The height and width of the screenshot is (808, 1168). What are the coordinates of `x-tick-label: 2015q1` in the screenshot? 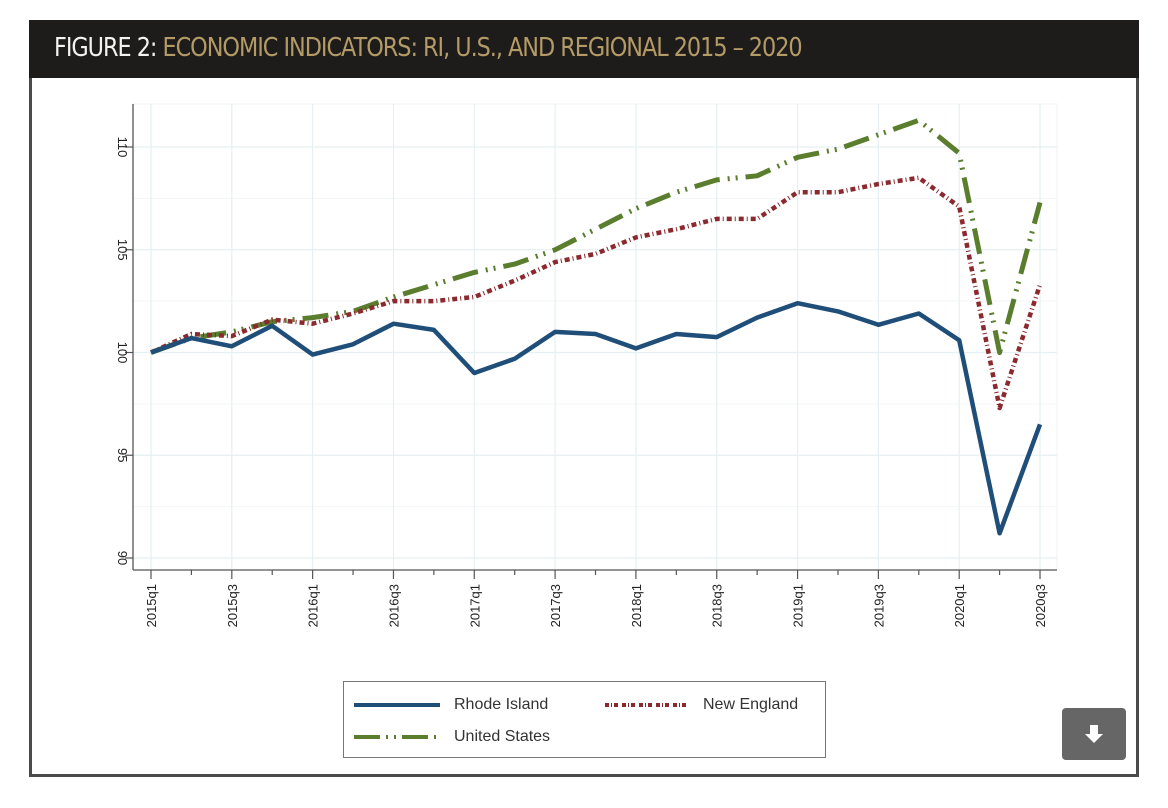 It's located at (151, 605).